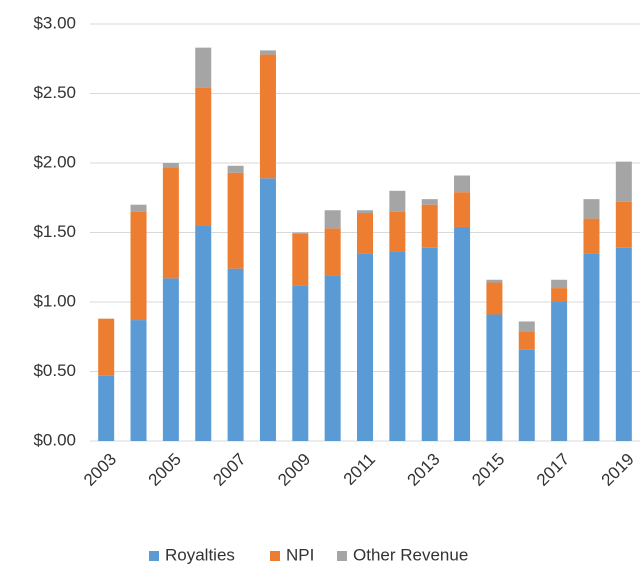 Image resolution: width=643 pixels, height=566 pixels. What do you see at coordinates (54, 231) in the screenshot?
I see `y-tick-label: $1.50` at bounding box center [54, 231].